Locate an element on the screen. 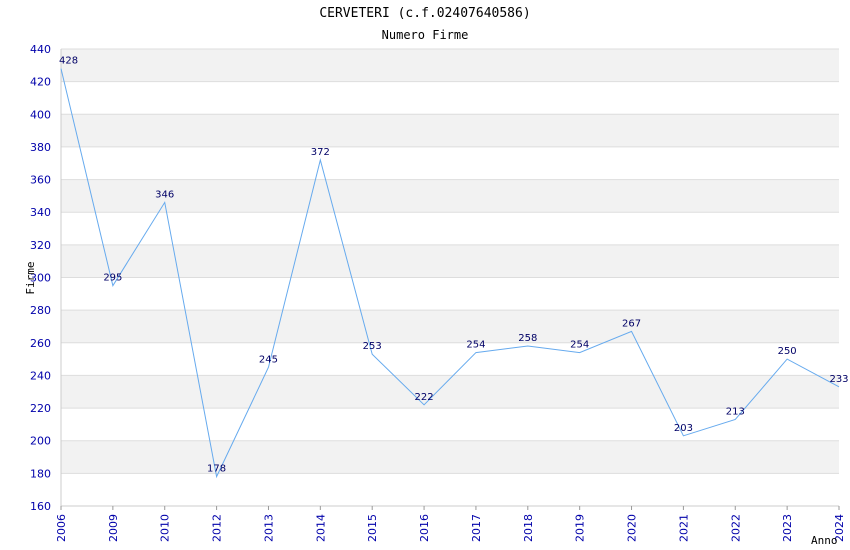 This screenshot has height=550, width=850. y-axis-label: Firme is located at coordinates (30, 277).